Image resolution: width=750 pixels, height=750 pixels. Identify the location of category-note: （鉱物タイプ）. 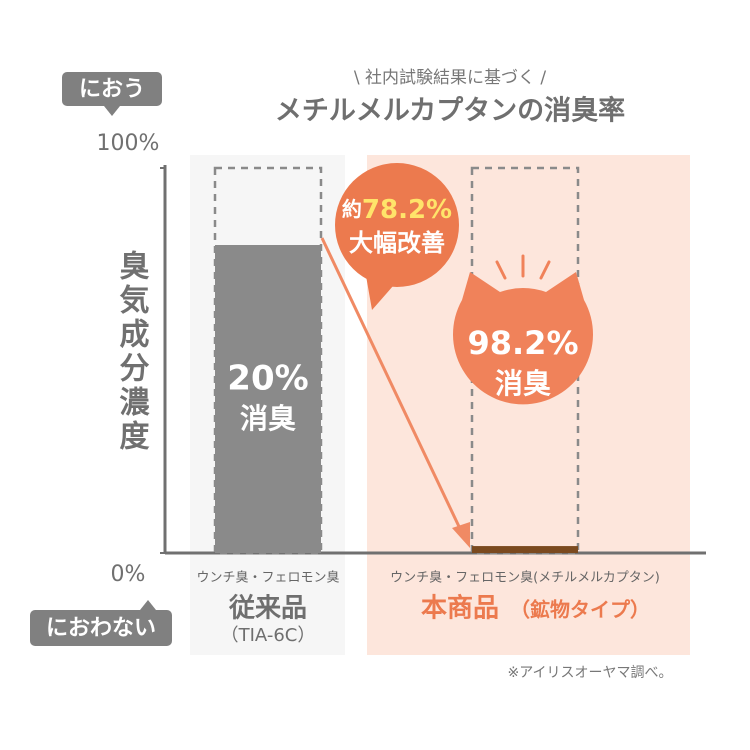
(580, 610).